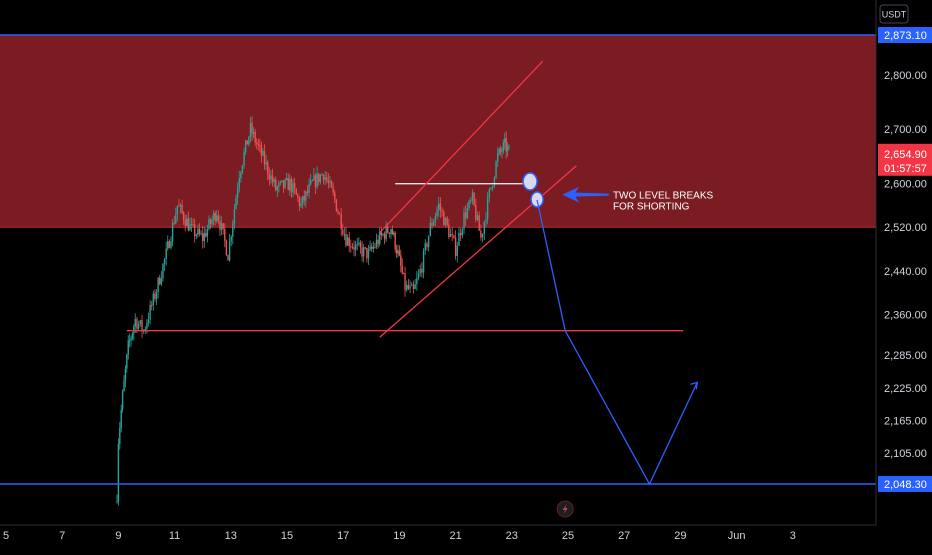  I want to click on currency-button, so click(894, 14).